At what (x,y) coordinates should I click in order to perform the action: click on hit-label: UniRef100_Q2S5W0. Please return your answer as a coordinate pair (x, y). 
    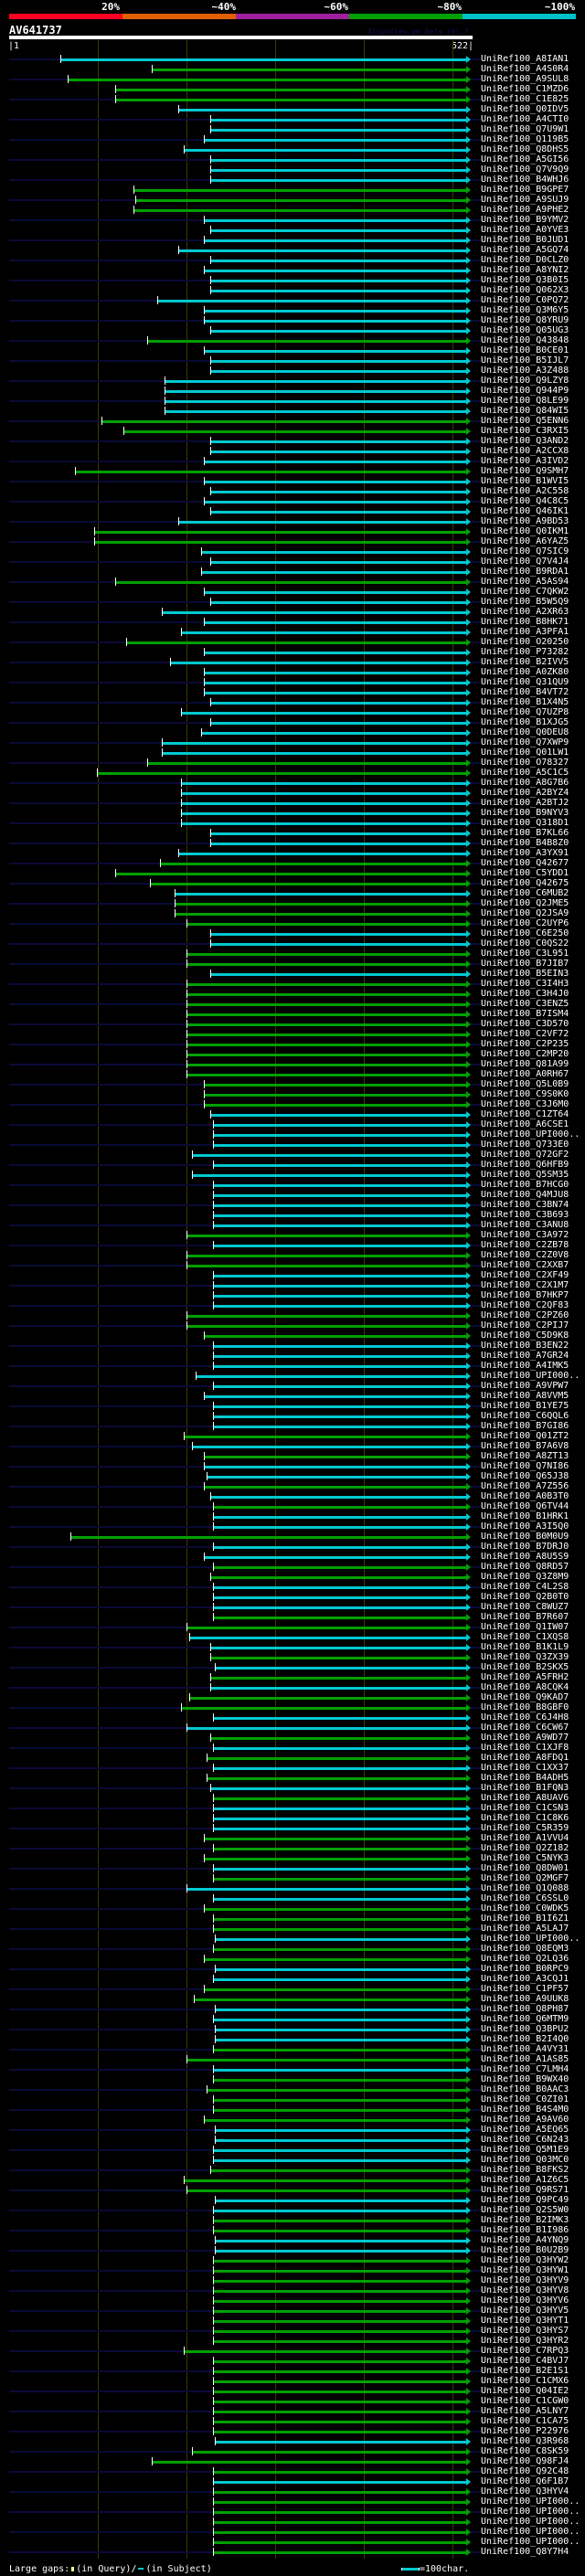
    Looking at the image, I should click on (525, 2210).